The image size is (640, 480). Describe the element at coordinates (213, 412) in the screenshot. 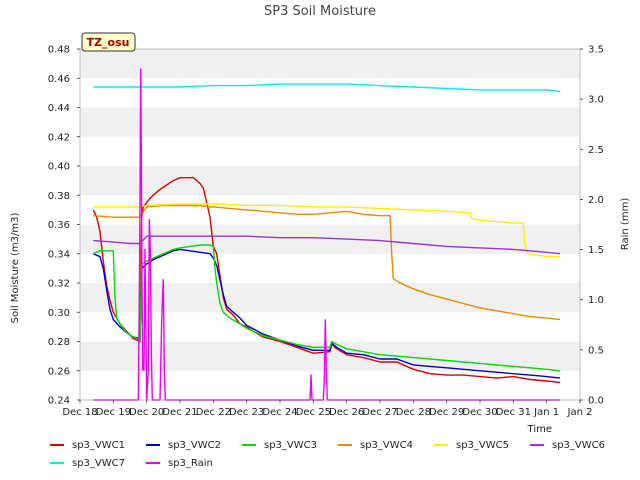

I see `x-tick-label: Dec 22` at that location.